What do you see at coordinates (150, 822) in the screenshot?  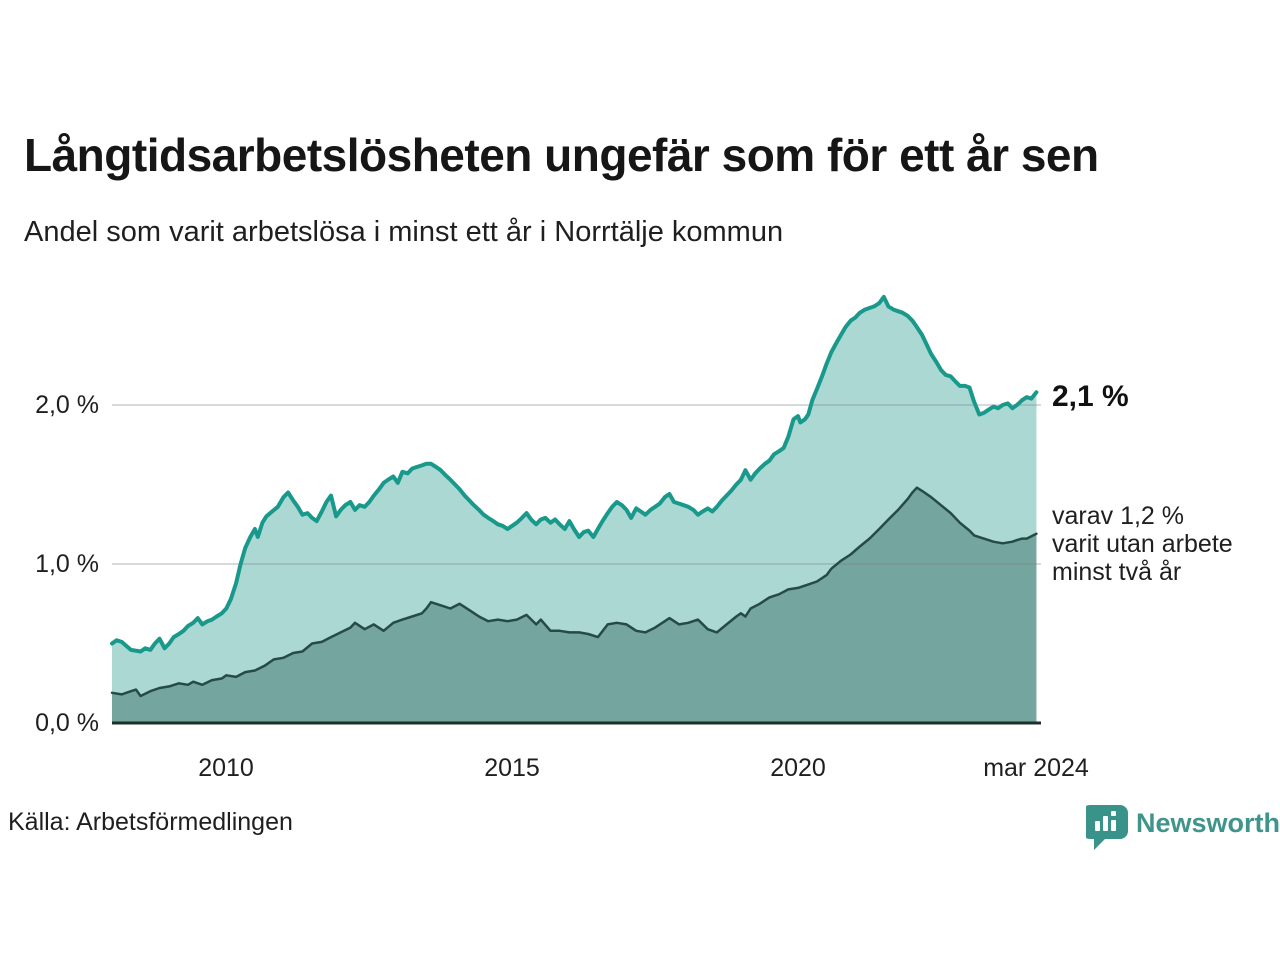 I see `source-attribution: Källa: Arbetsförmedlingen` at bounding box center [150, 822].